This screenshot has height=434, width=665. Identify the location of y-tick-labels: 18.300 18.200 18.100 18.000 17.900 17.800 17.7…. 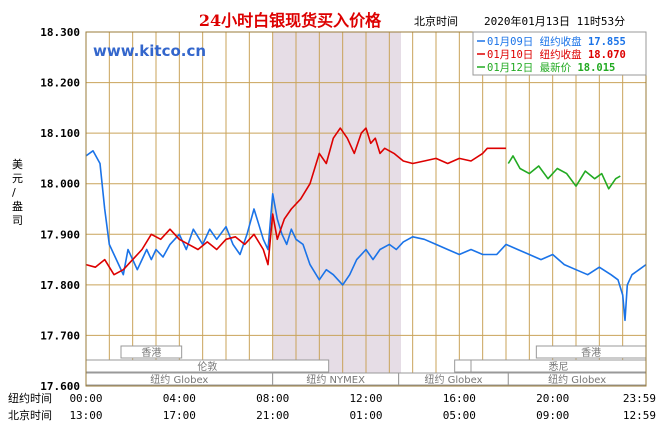
(60, 209).